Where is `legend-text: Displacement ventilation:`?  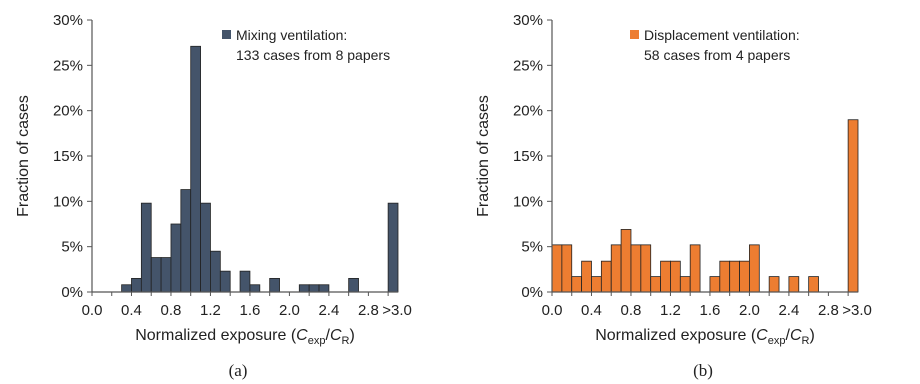 legend-text: Displacement ventilation: is located at coordinates (722, 35).